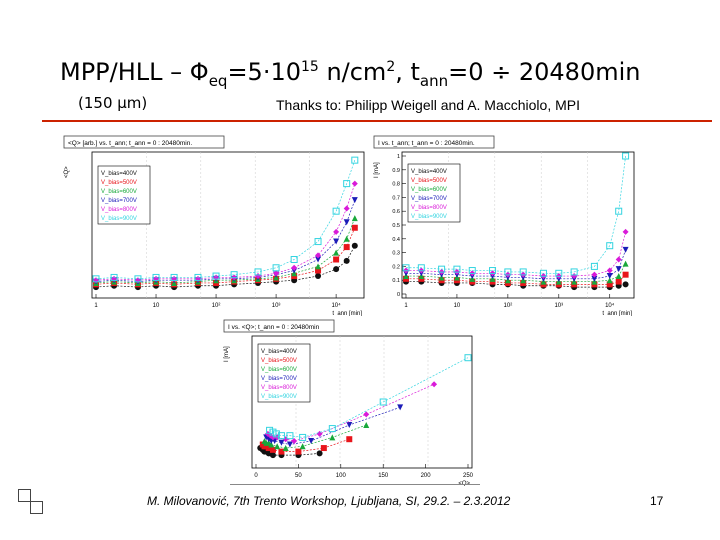 The width and height of the screenshot is (720, 540). I want to click on x-tick-label: 1, so click(406, 306).